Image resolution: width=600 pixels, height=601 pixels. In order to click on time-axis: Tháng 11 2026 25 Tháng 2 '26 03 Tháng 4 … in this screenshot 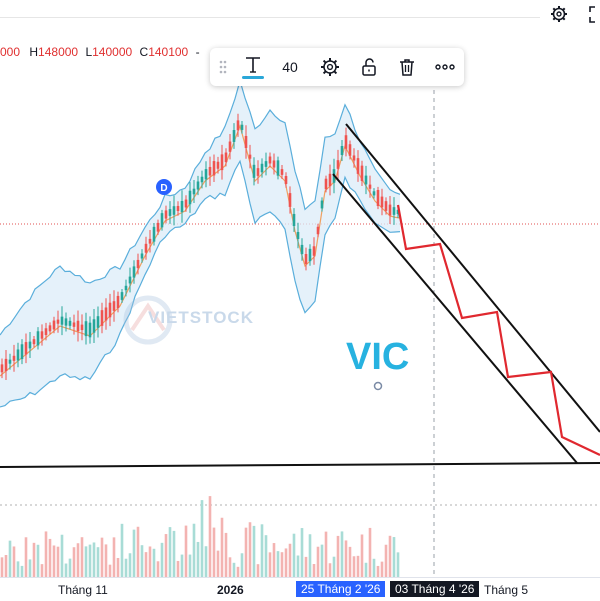, I will do `click(300, 589)`.